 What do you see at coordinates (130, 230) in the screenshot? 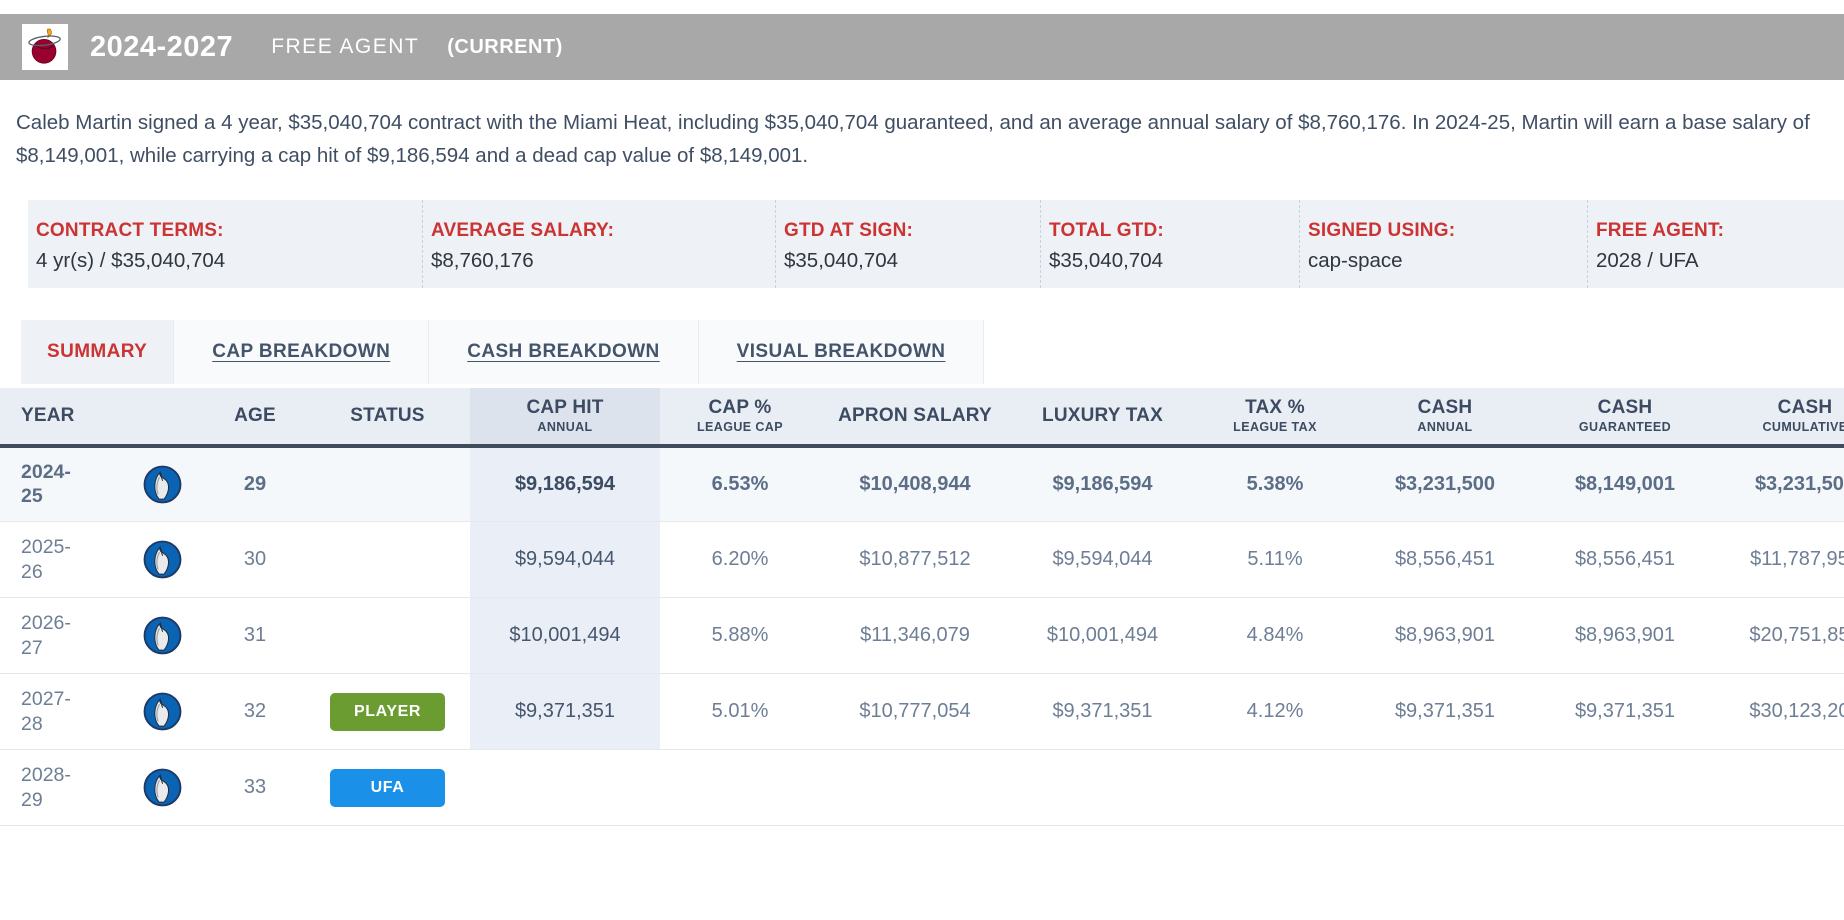
I see `contract-term-label: CONTRACT TERMS:` at bounding box center [130, 230].